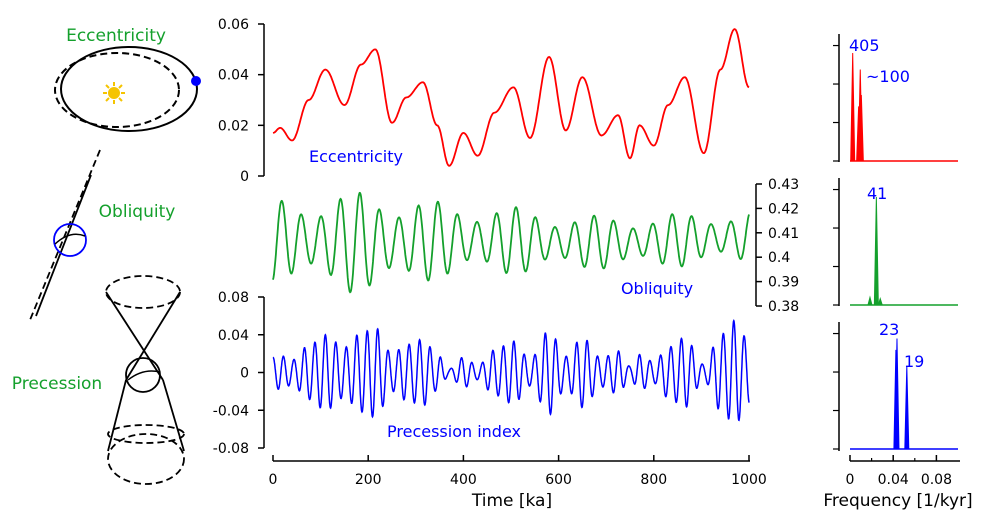 The width and height of the screenshot is (1000, 529). I want to click on precession-illustration-label: Precession, so click(57, 384).